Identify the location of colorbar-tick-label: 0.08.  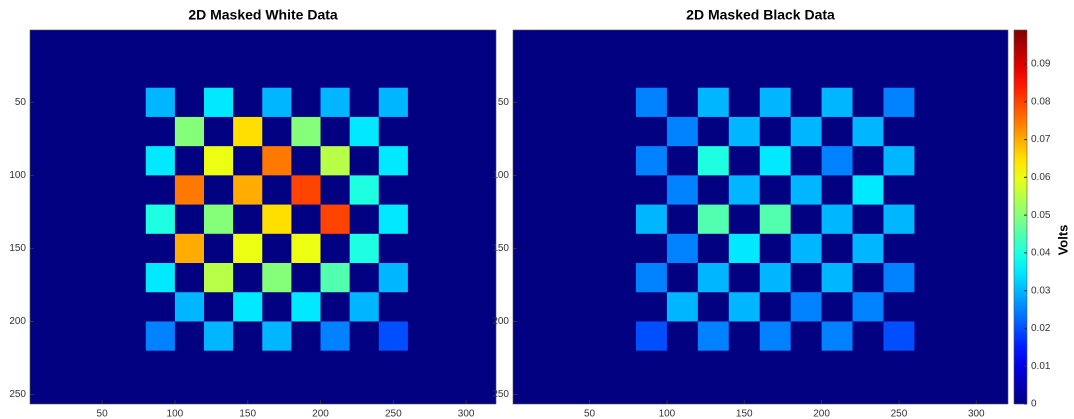
(1041, 101).